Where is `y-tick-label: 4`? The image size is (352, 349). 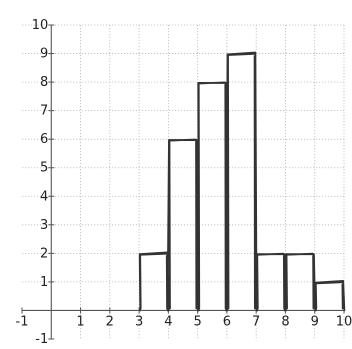
y-tick-label: 4 is located at coordinates (44, 196).